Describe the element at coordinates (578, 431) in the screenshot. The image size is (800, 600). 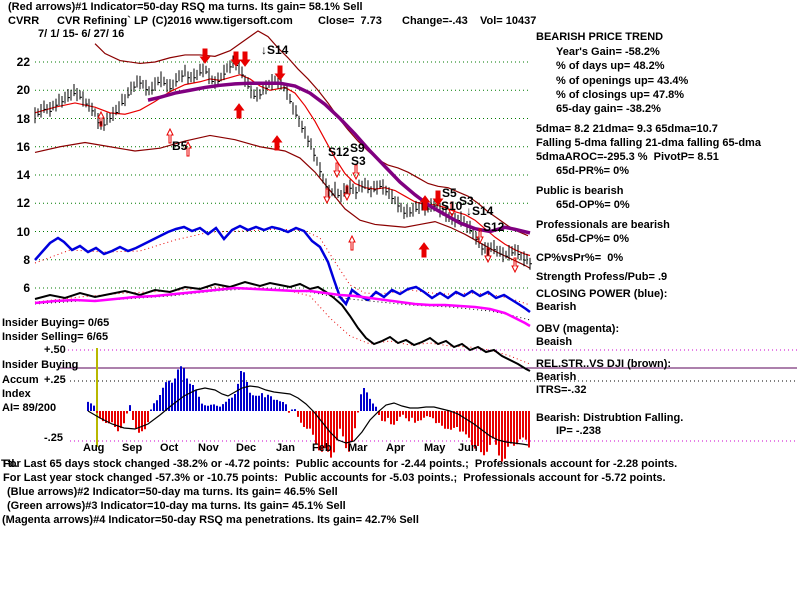
I see `indicator-readout: IP= -.238` at that location.